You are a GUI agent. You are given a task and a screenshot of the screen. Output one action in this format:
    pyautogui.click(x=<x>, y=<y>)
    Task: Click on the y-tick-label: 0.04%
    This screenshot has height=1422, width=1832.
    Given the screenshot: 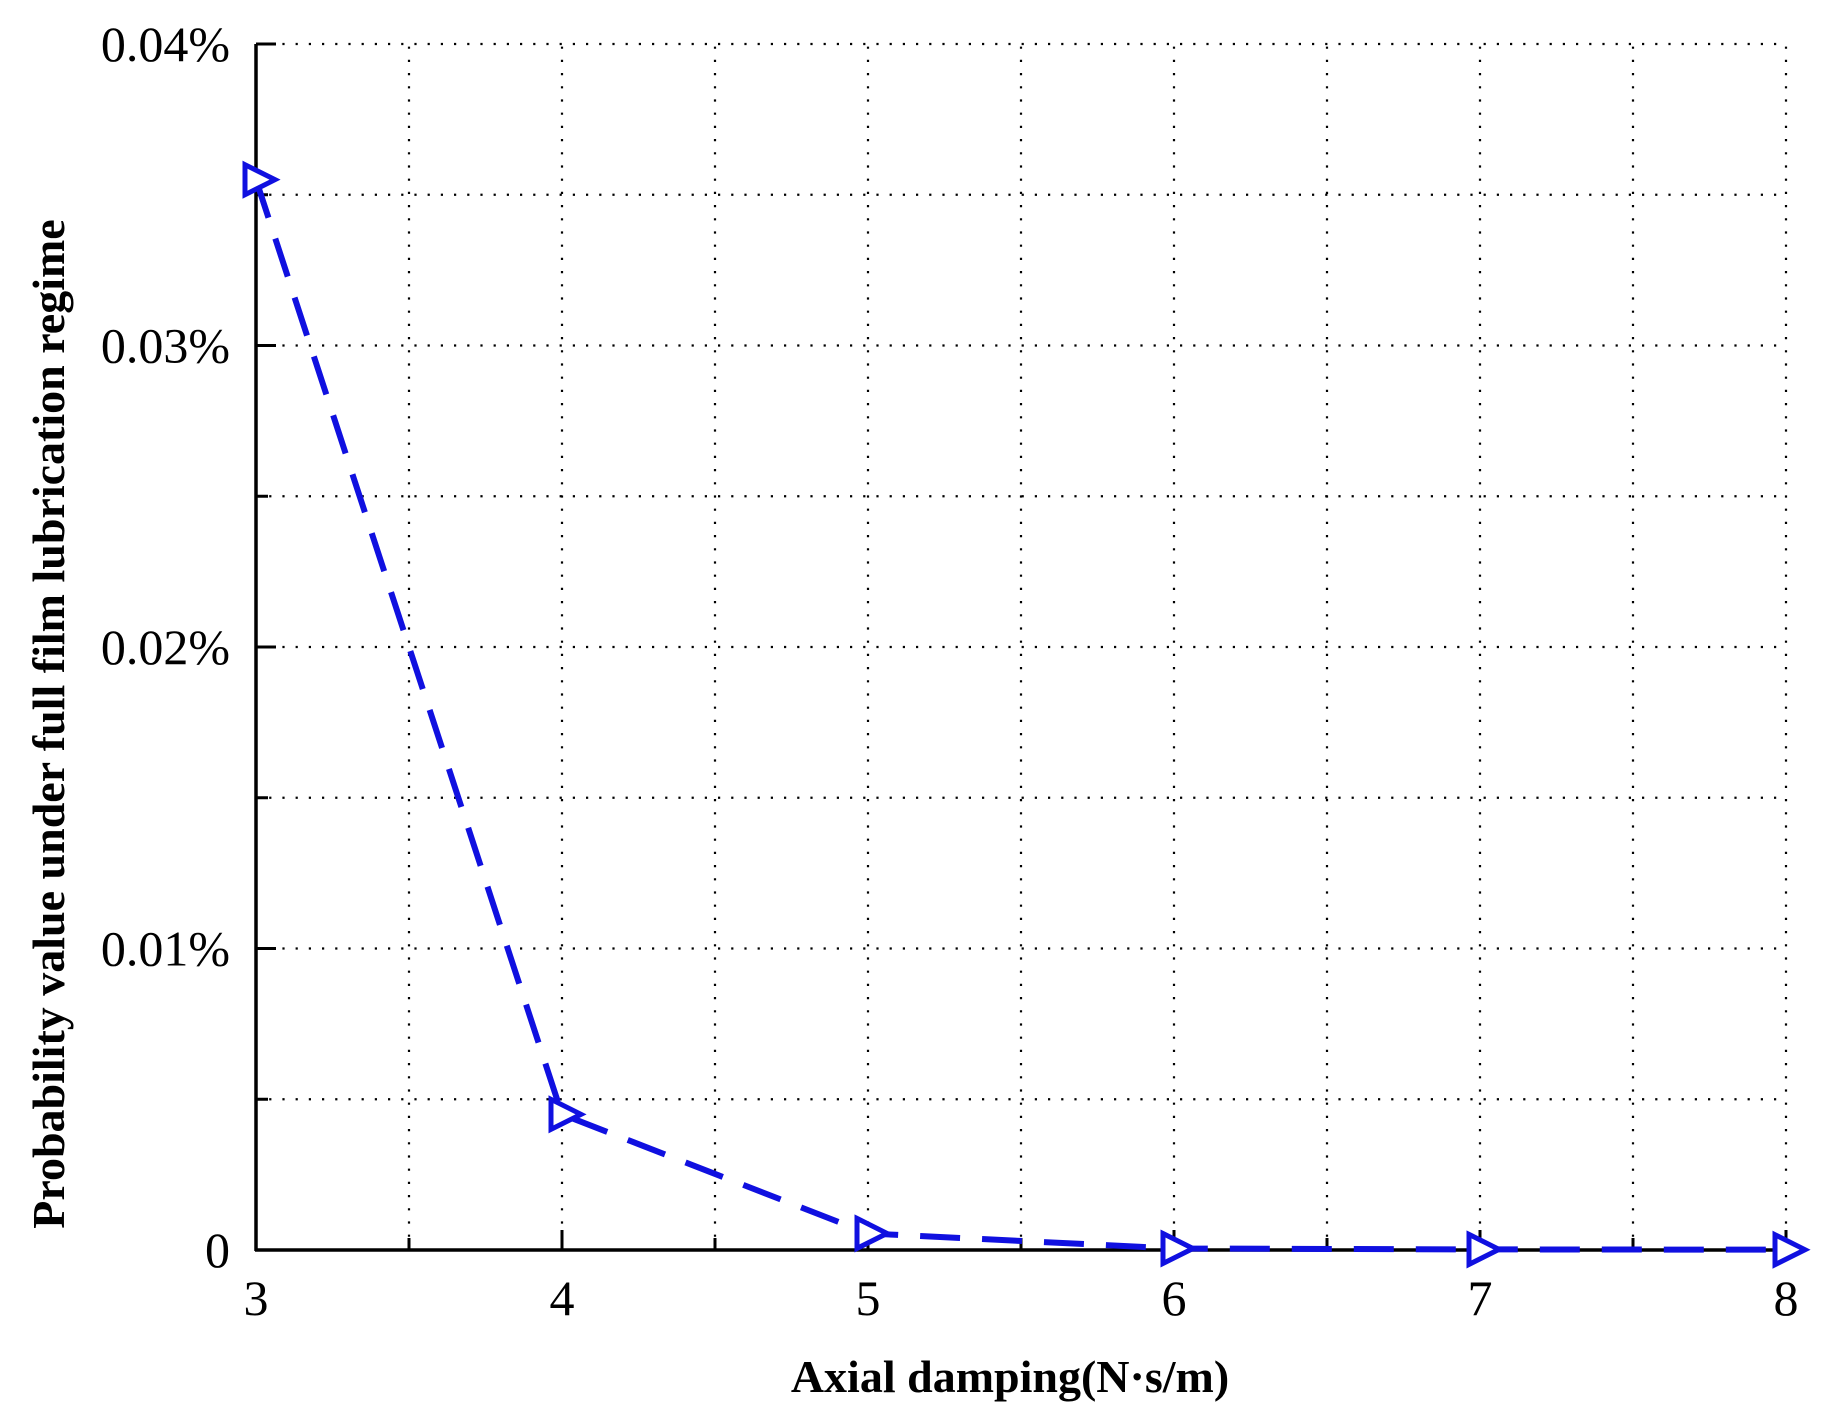 What is the action you would take?
    pyautogui.click(x=165, y=44)
    